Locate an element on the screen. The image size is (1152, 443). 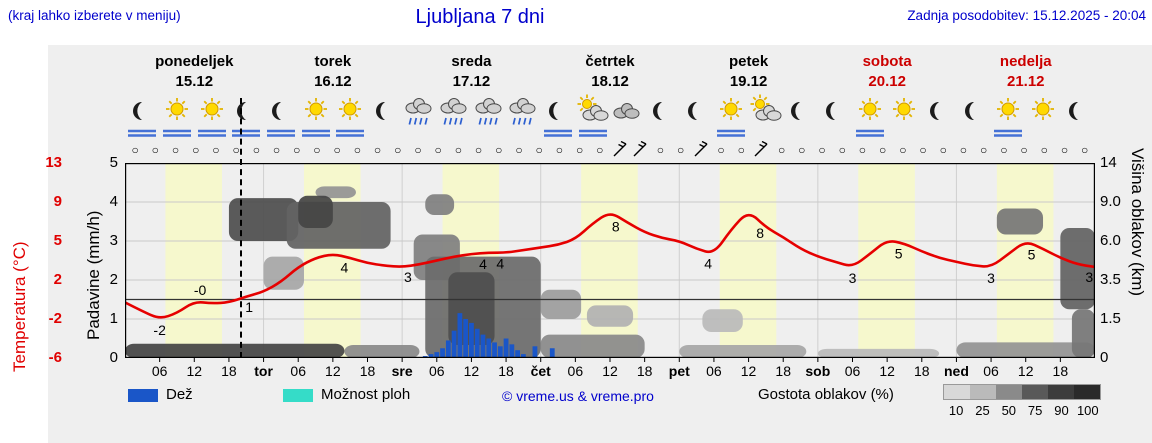
axis-tick: 2 is located at coordinates (57, 279).